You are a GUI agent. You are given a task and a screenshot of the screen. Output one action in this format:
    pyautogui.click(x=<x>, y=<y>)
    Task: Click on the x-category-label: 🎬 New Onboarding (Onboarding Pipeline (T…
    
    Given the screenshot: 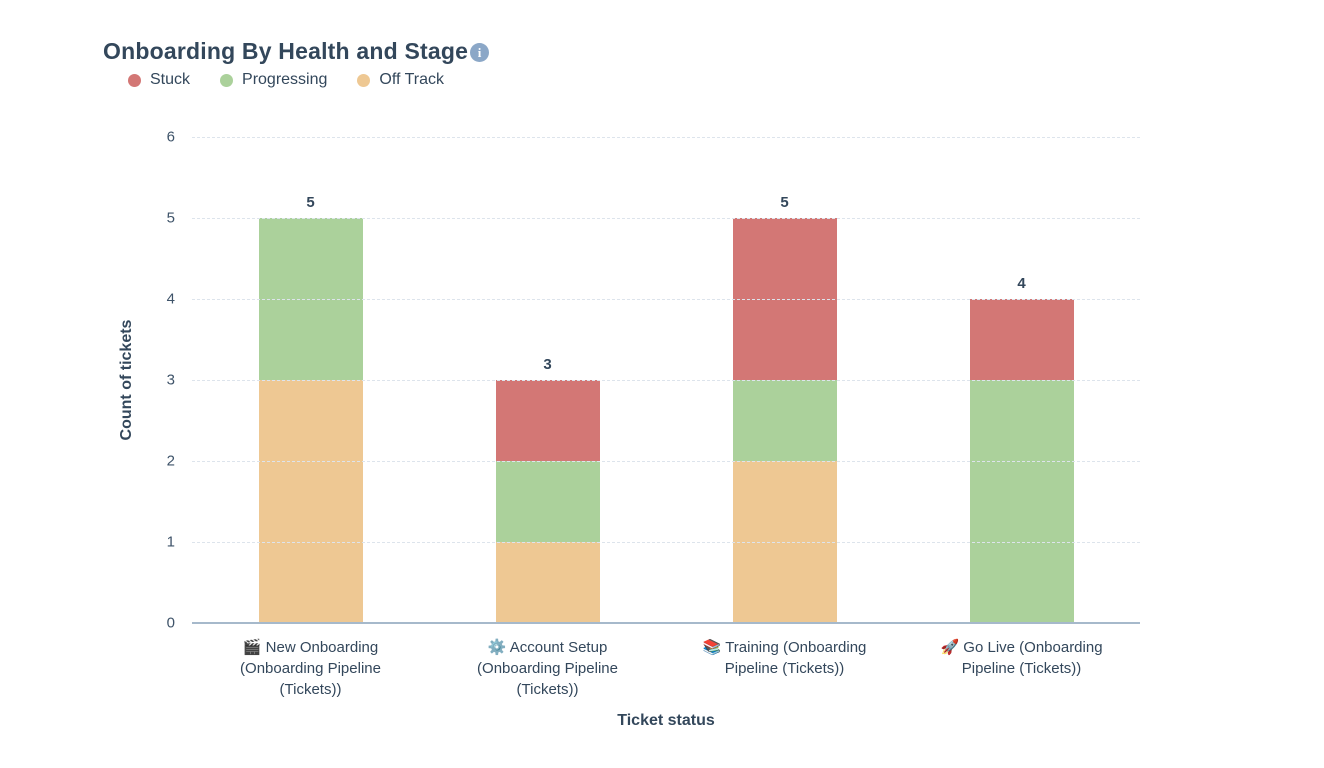 What is the action you would take?
    pyautogui.click(x=310, y=668)
    